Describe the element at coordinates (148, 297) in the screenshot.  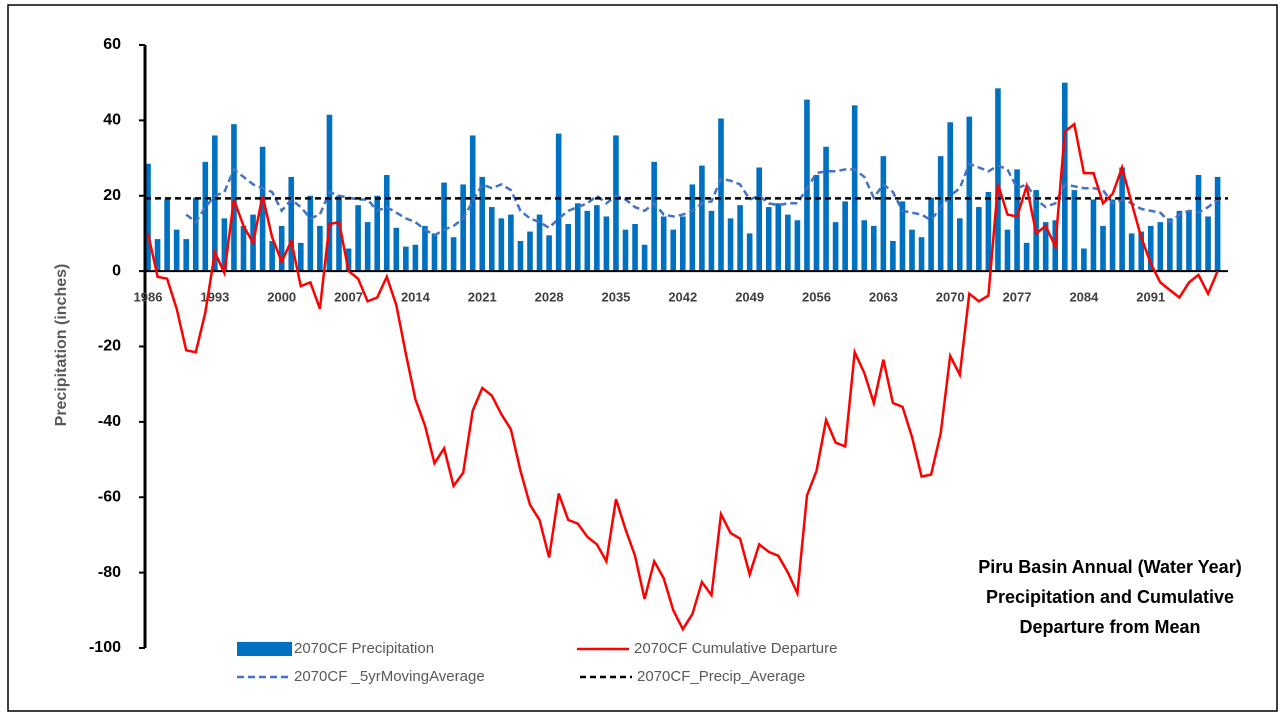
I see `x-tick-label: 1986` at that location.